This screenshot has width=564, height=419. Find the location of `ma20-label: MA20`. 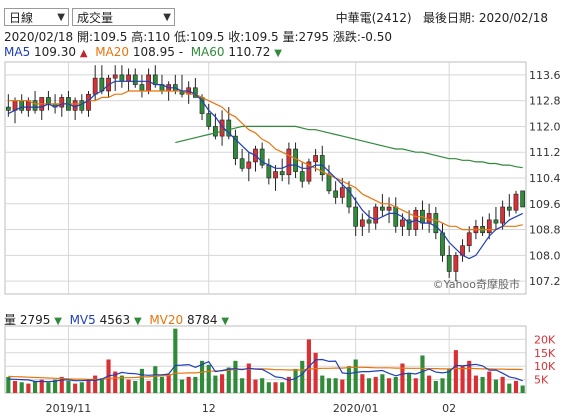

ma20-label: MA20 is located at coordinates (112, 52).